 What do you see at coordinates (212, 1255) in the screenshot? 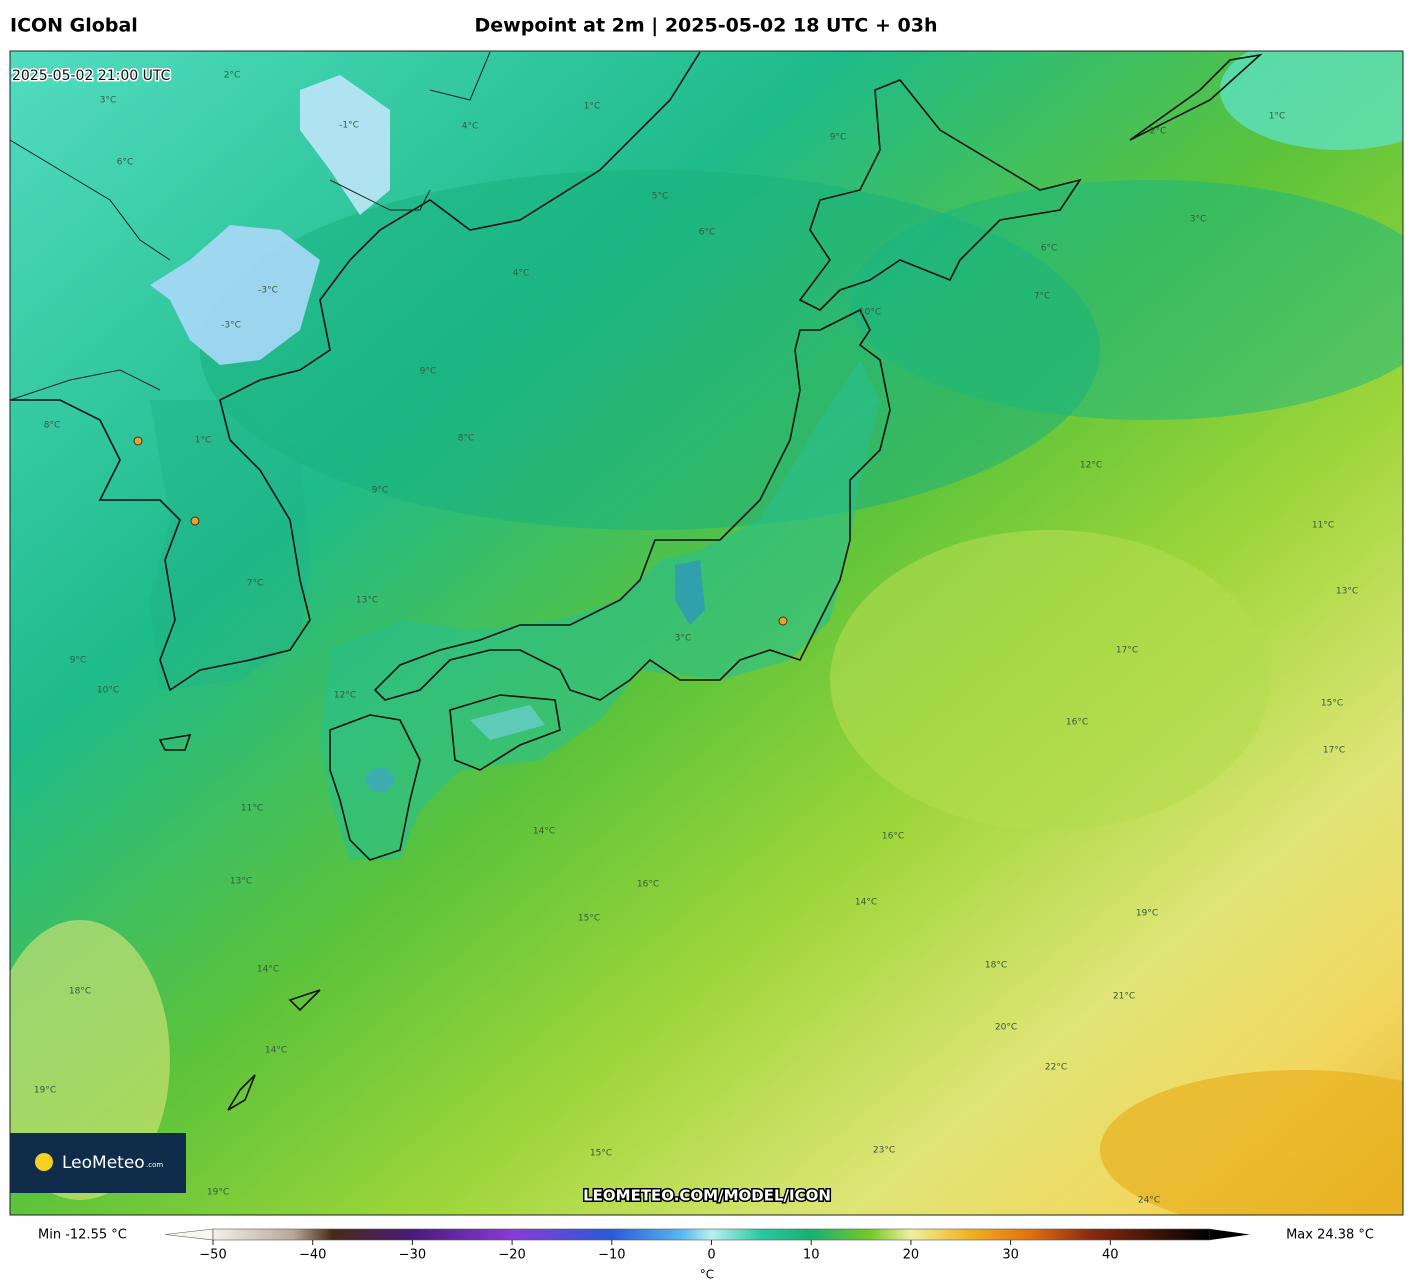
I see `colorbar-tick-label: −50` at bounding box center [212, 1255].